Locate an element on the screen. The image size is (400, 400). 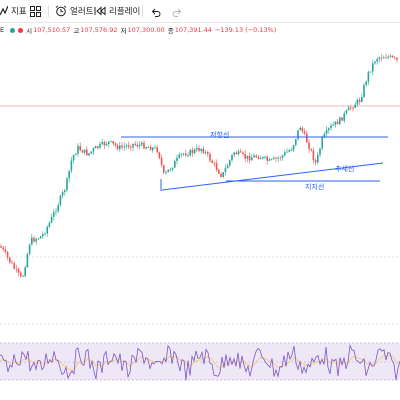
rsi-band is located at coordinates (200, 361).